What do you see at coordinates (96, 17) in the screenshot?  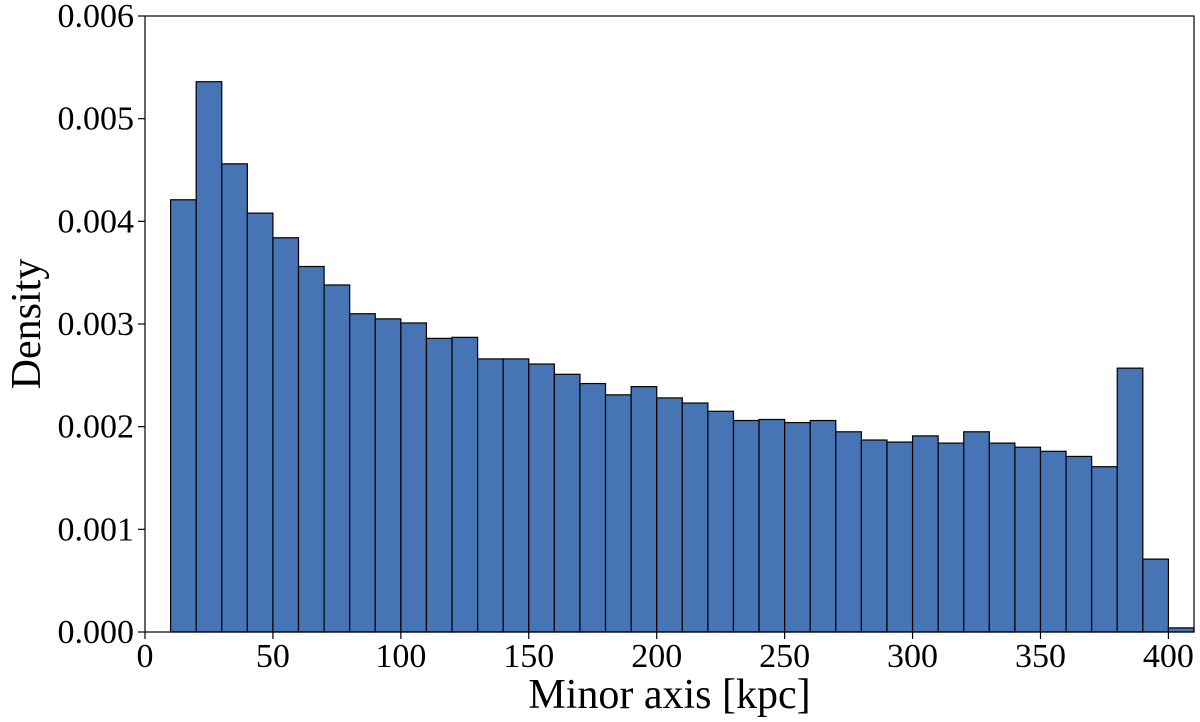 I see `y-tick-label: 0.006` at bounding box center [96, 17].